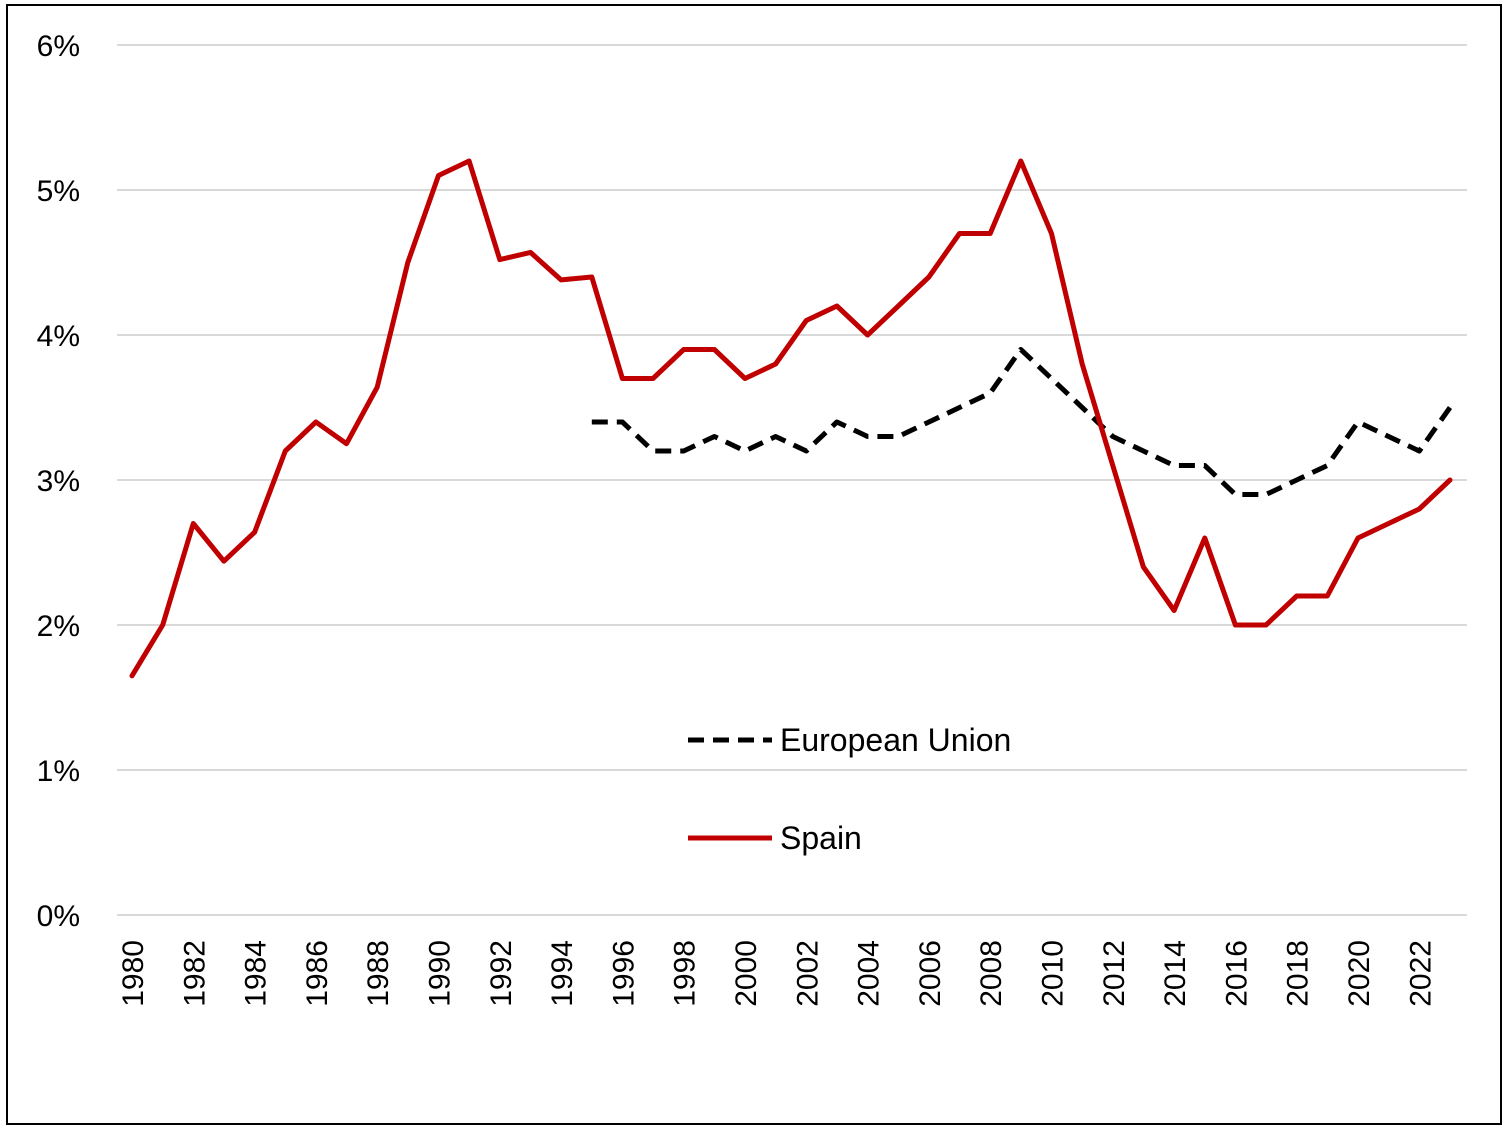 The height and width of the screenshot is (1131, 1512). What do you see at coordinates (869, 973) in the screenshot?
I see `x-tick-label: 2004` at bounding box center [869, 973].